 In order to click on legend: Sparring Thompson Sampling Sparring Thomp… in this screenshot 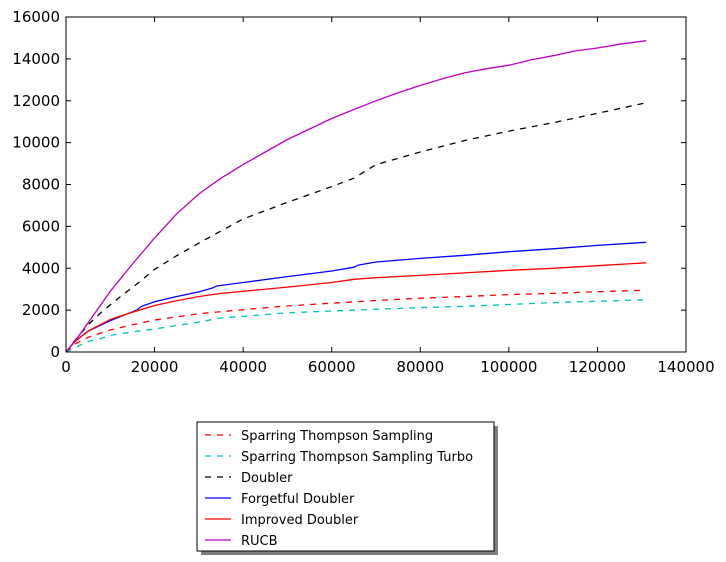, I will do `click(347, 488)`.